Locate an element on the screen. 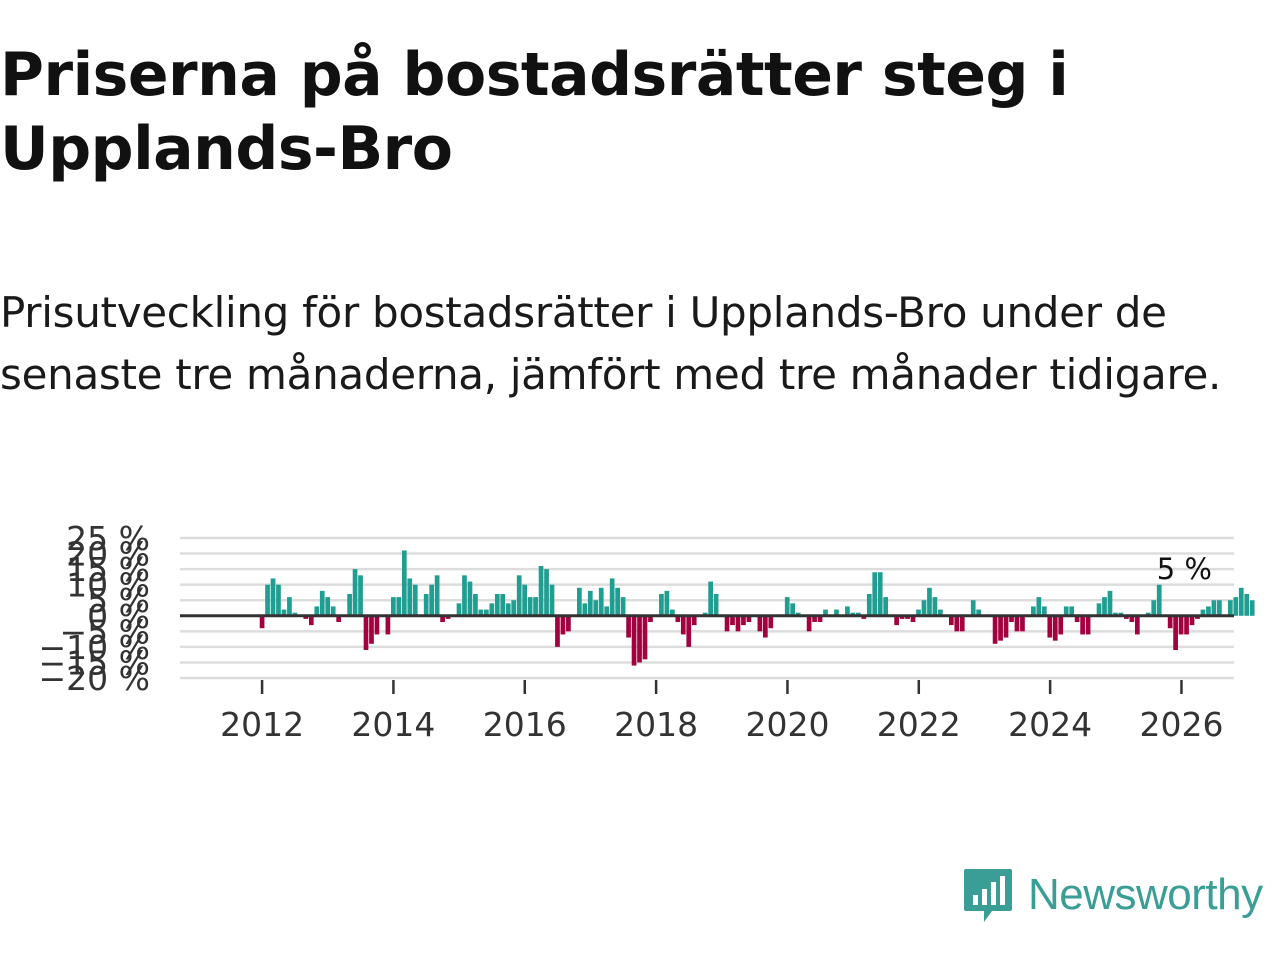 This screenshot has height=960, width=1280. y-tick-label: −20 % is located at coordinates (95, 678).